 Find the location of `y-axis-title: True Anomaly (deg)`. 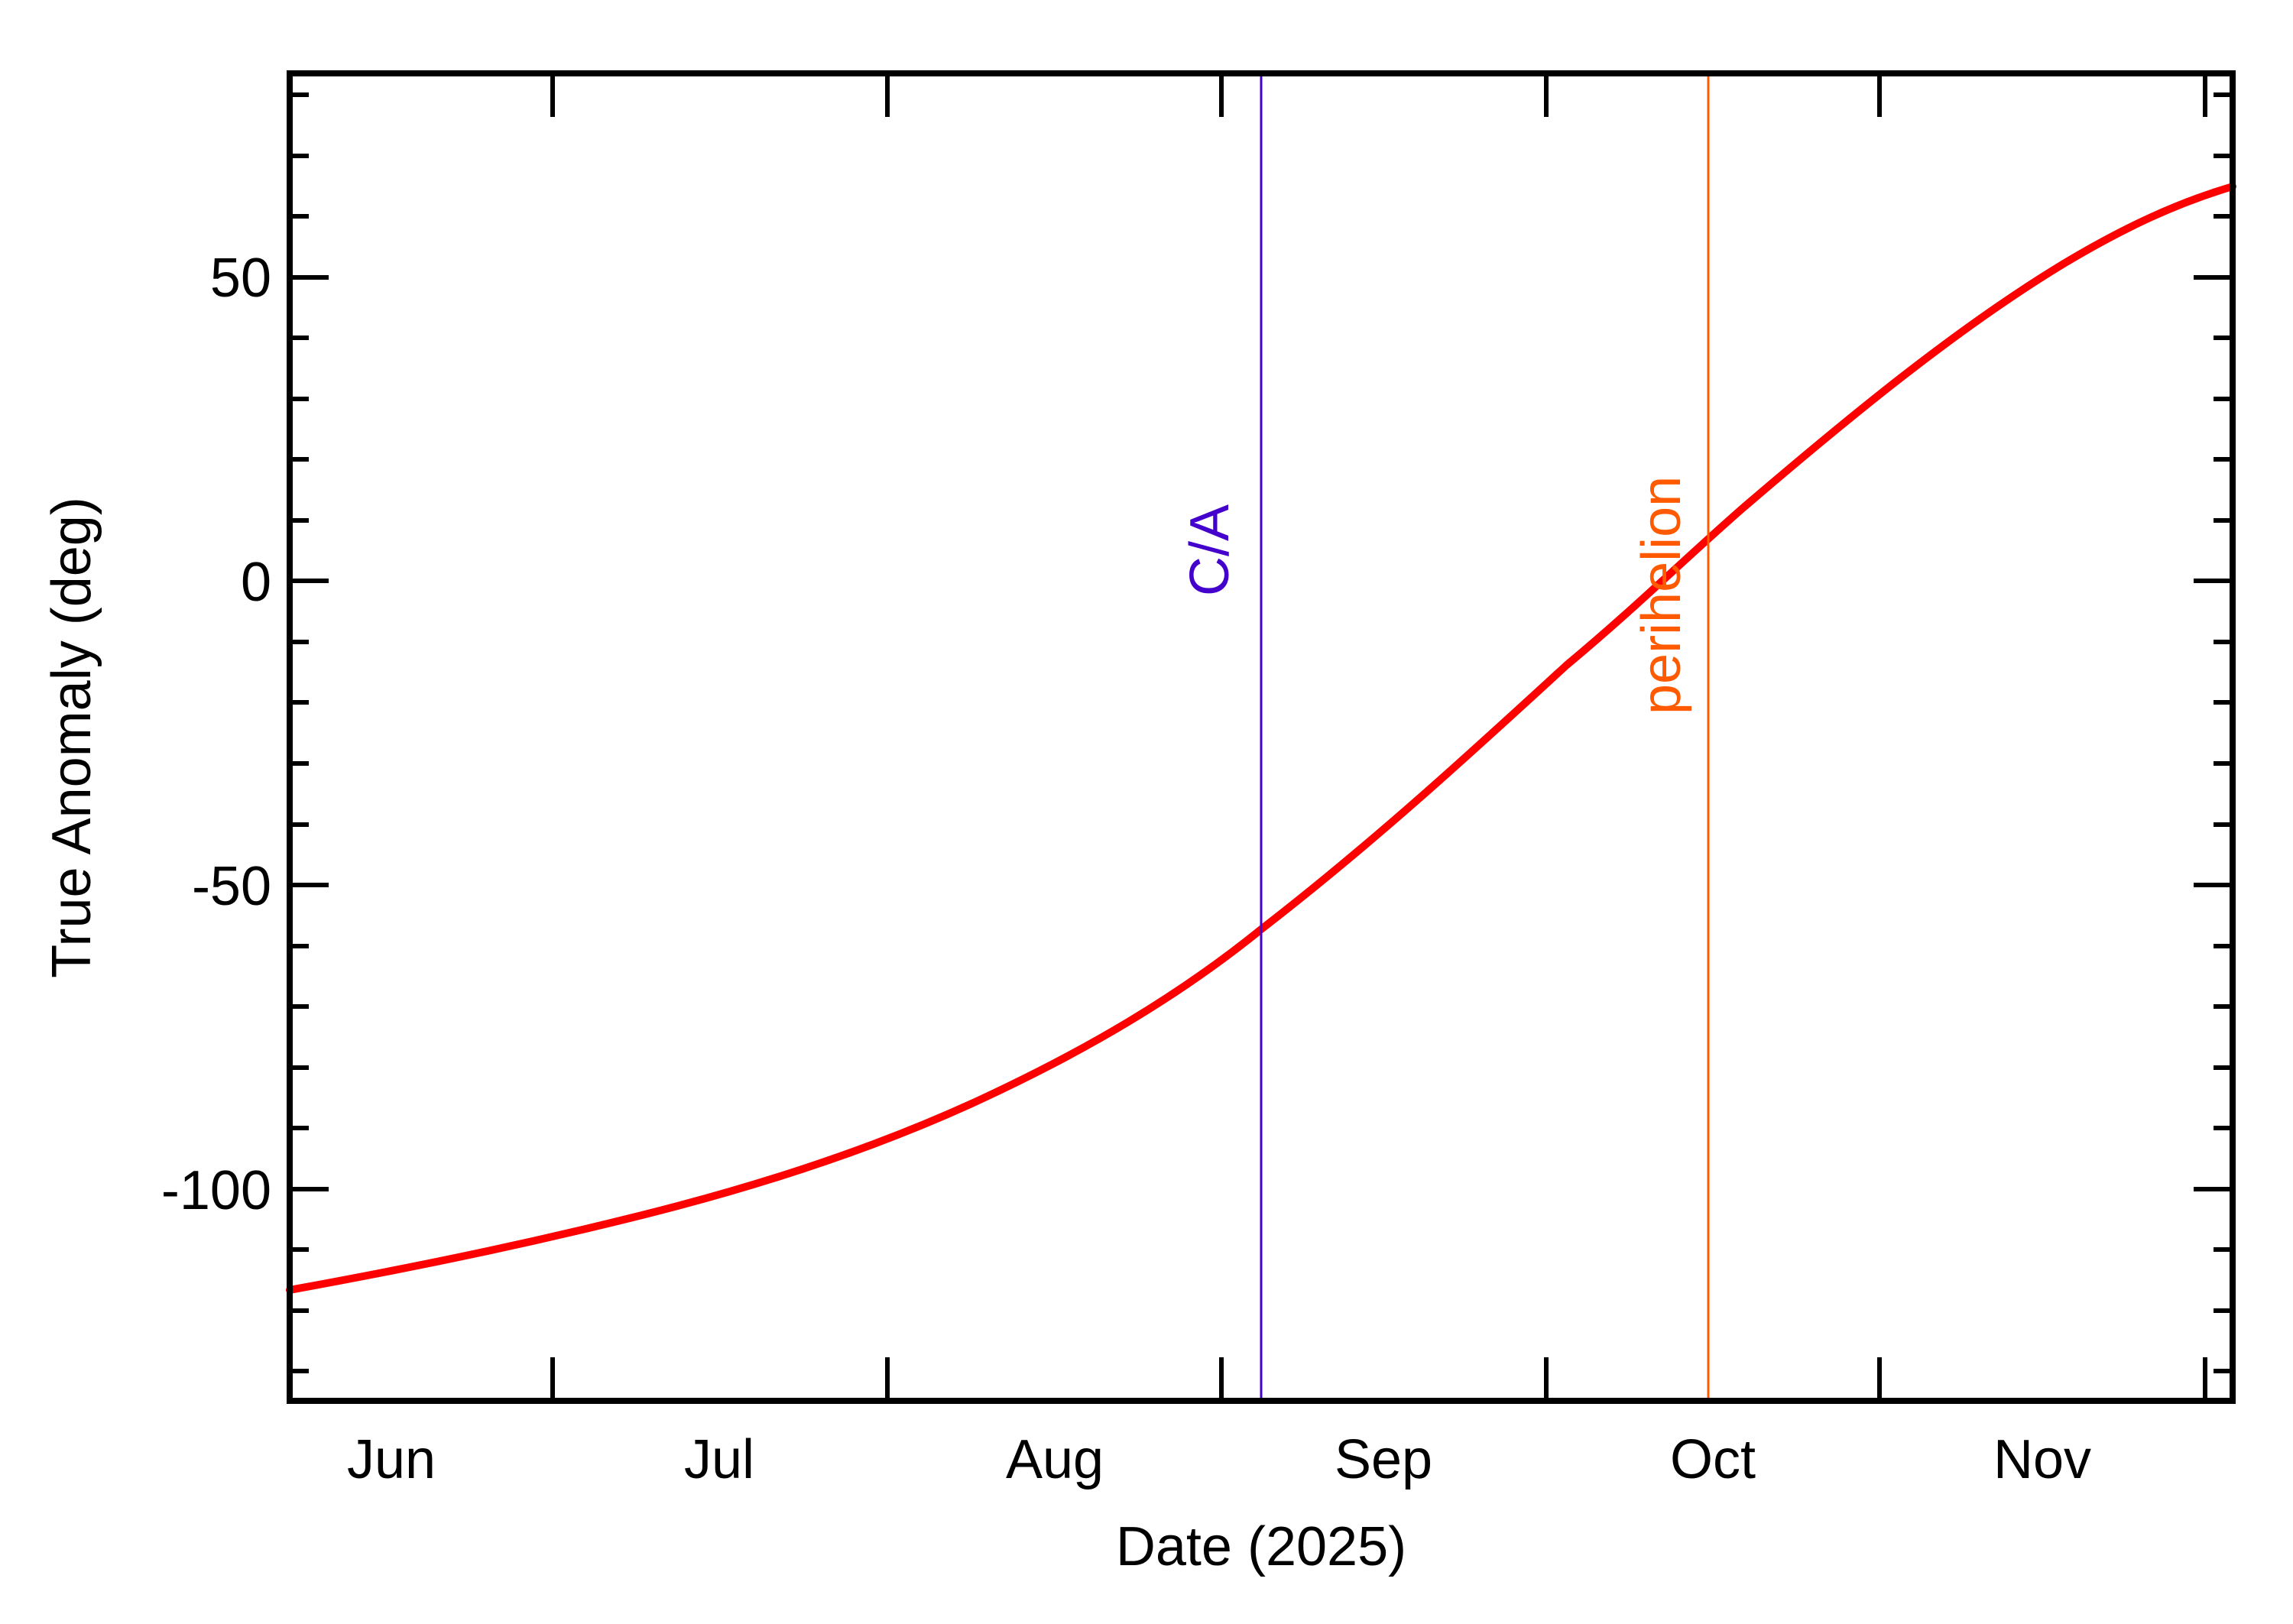

y-axis-title: True Anomaly (deg) is located at coordinates (71, 737).